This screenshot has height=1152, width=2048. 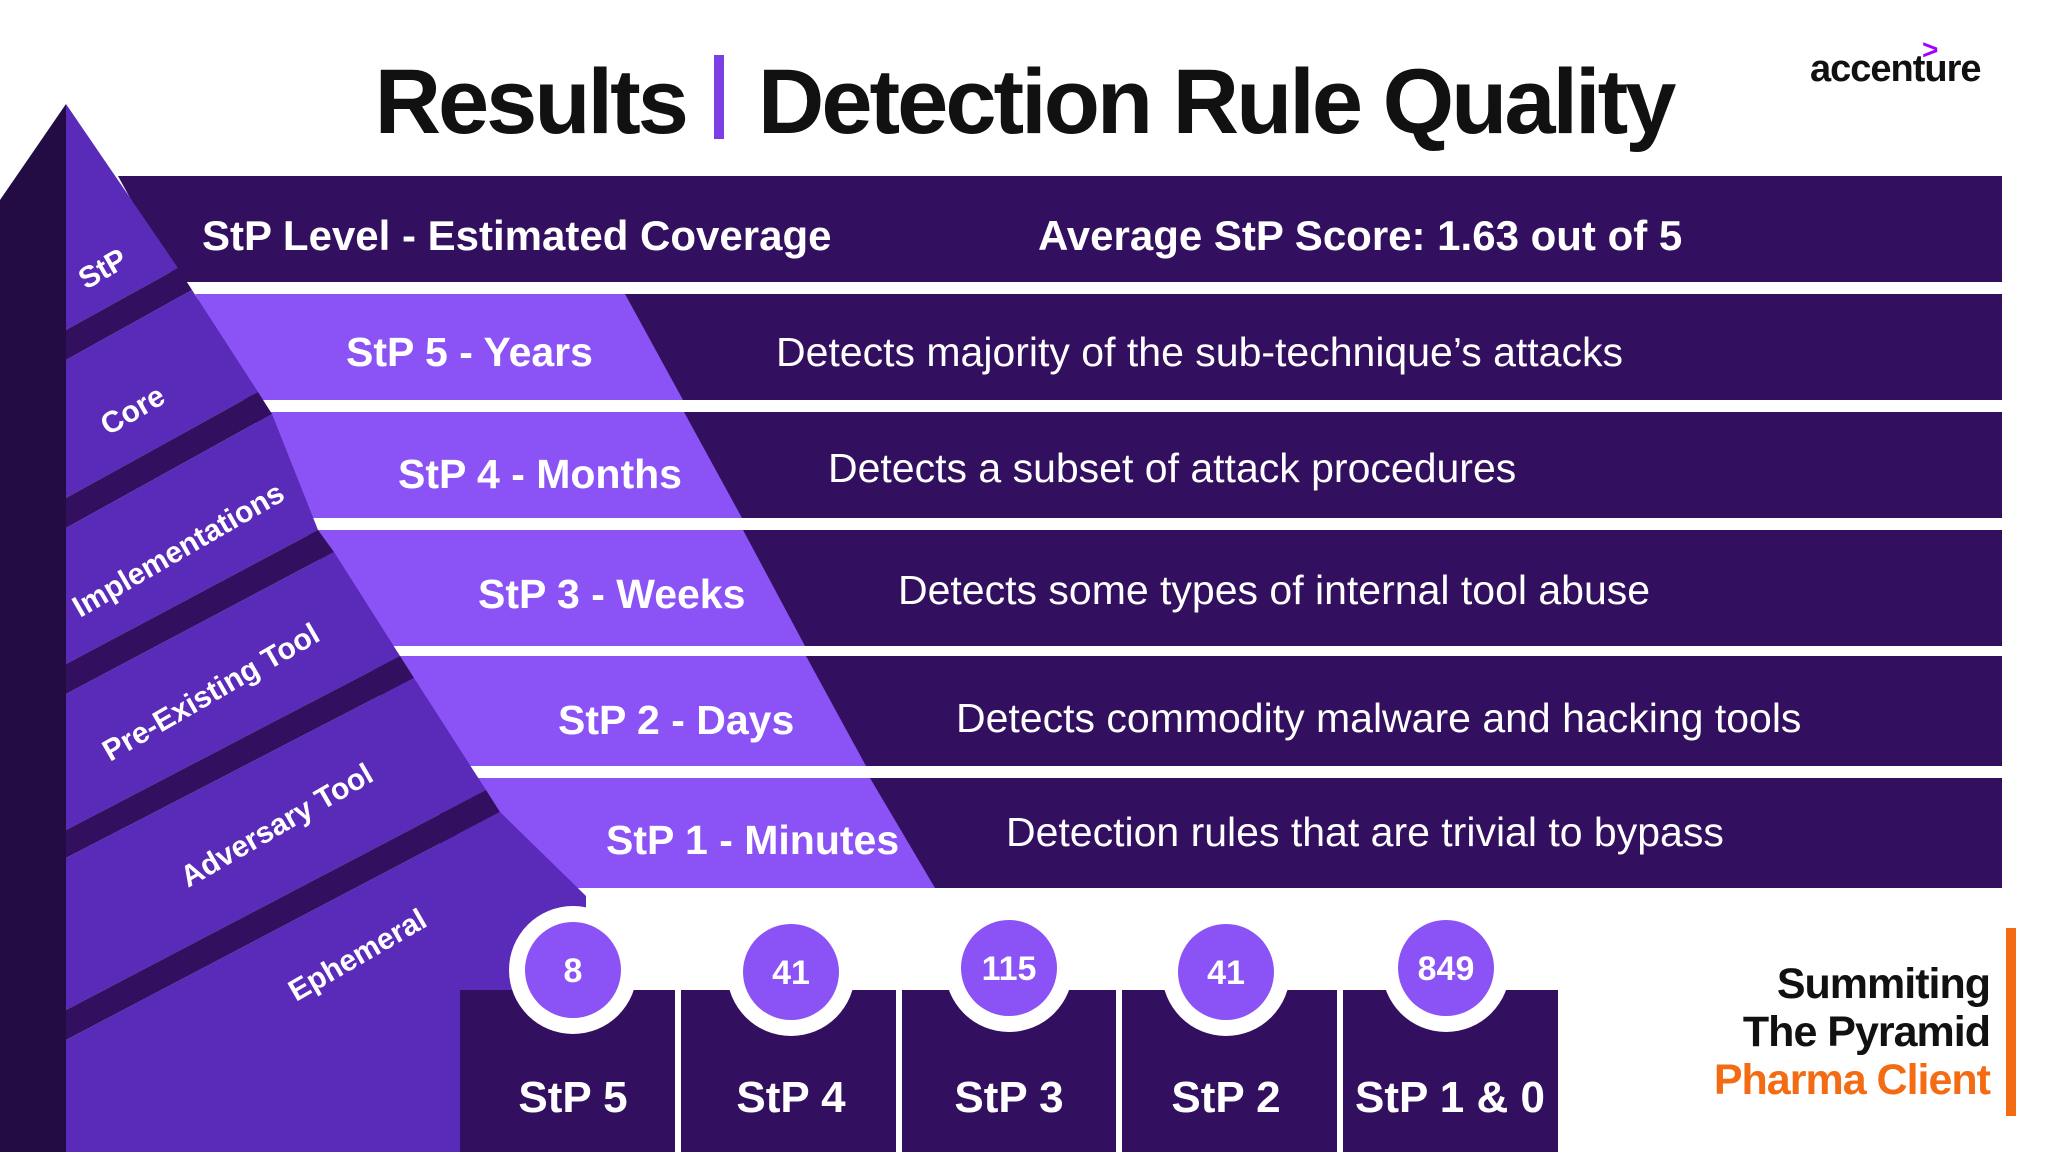 I want to click on level-row-1-light, so click(x=680, y=833).